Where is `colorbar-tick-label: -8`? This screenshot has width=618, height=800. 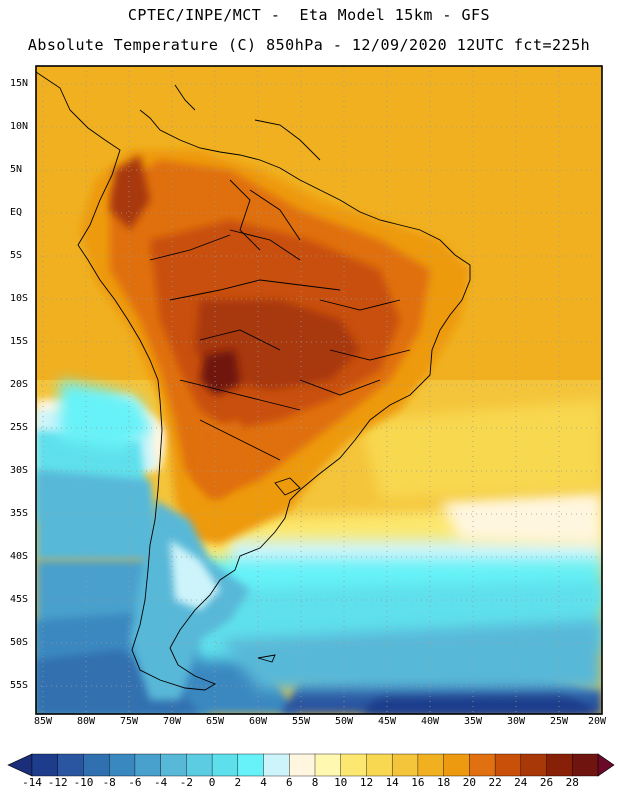
colorbar-tick-label: -8 is located at coordinates (109, 782).